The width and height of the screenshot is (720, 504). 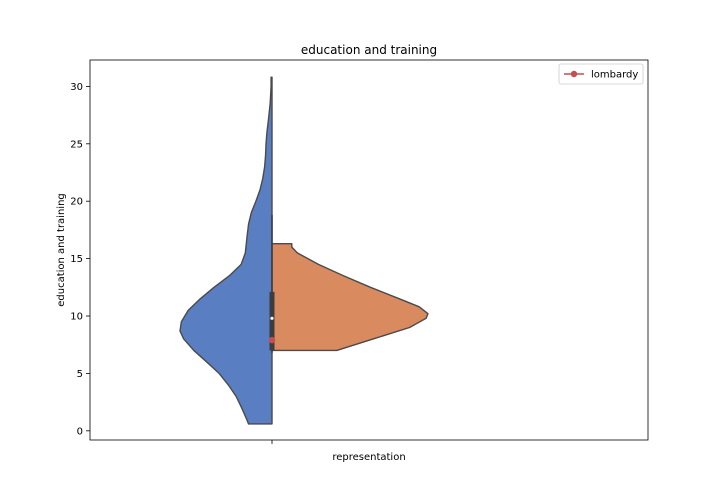 What do you see at coordinates (76, 144) in the screenshot?
I see `y-tick-label: 25` at bounding box center [76, 144].